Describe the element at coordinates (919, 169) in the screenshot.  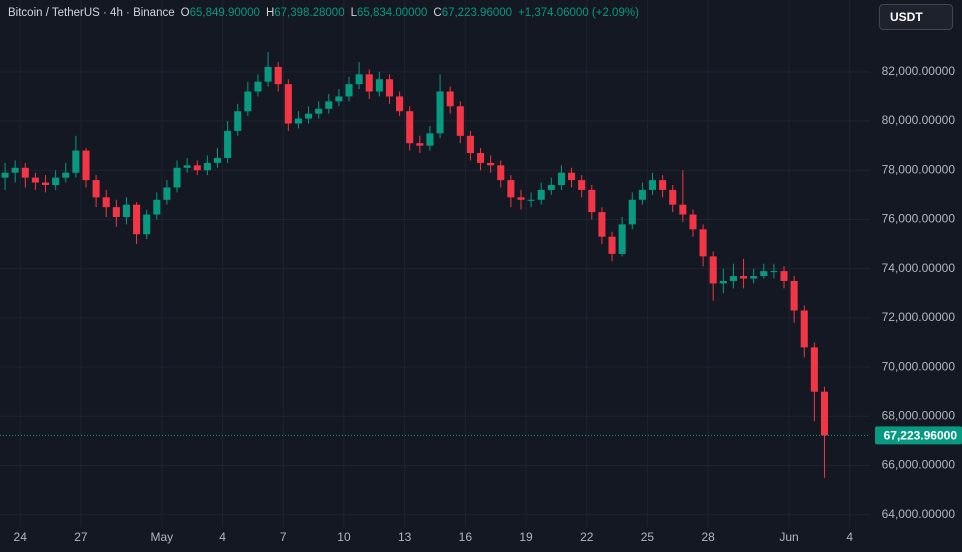
I see `y-tick-label: 78,000.00000` at that location.